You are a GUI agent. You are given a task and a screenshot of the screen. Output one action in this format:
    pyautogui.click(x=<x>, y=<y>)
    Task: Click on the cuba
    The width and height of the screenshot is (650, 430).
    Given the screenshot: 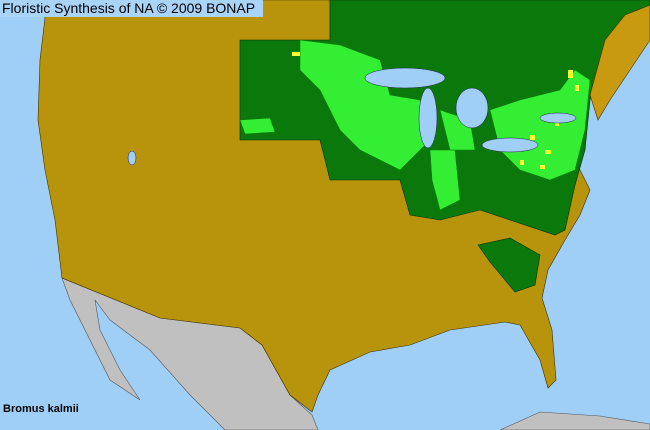 What is the action you would take?
    pyautogui.click(x=574, y=420)
    